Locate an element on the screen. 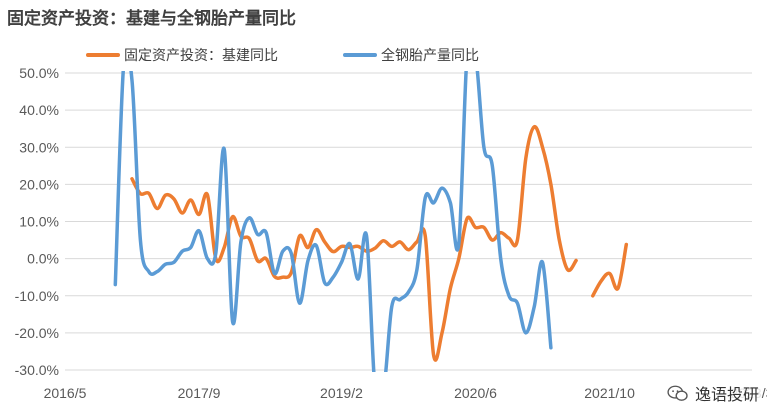  y-tick-label: -20.0% is located at coordinates (37, 333).